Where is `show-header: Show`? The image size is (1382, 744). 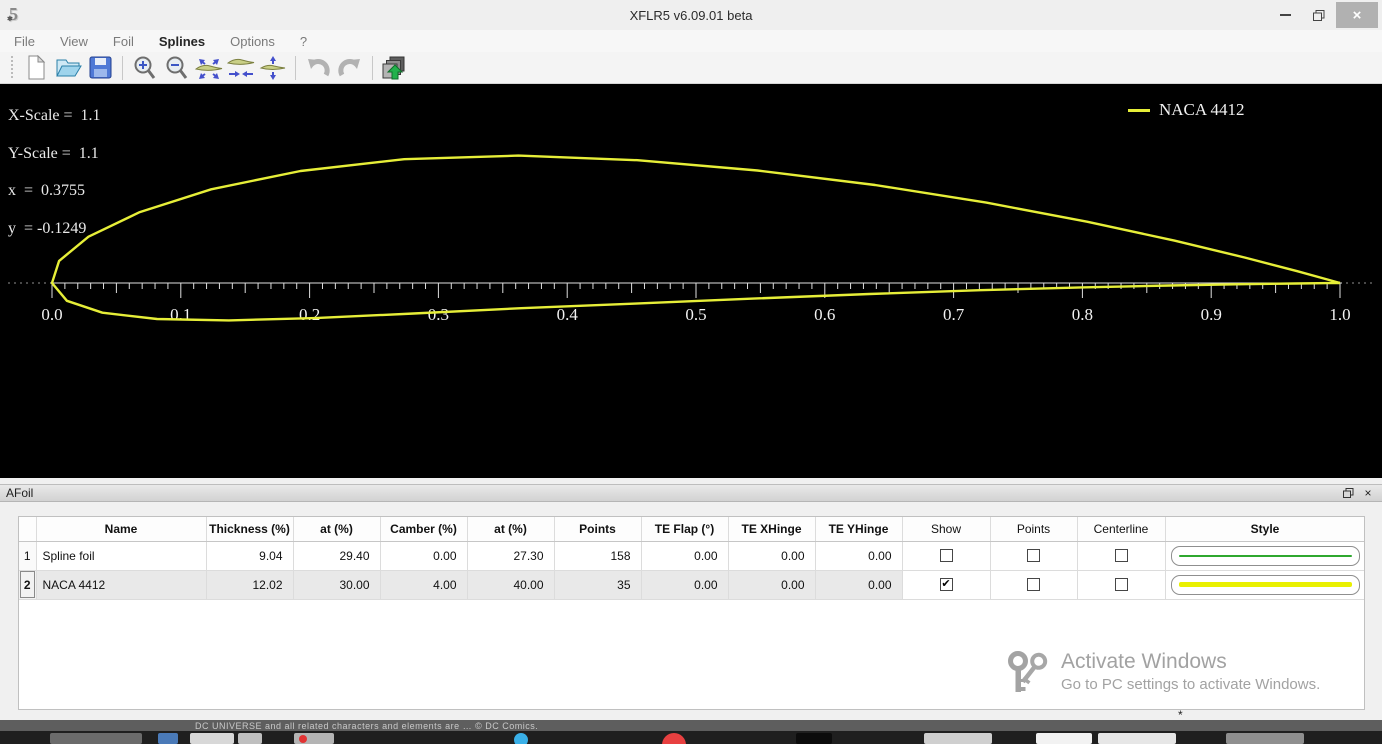
show-header: Show is located at coordinates (946, 529).